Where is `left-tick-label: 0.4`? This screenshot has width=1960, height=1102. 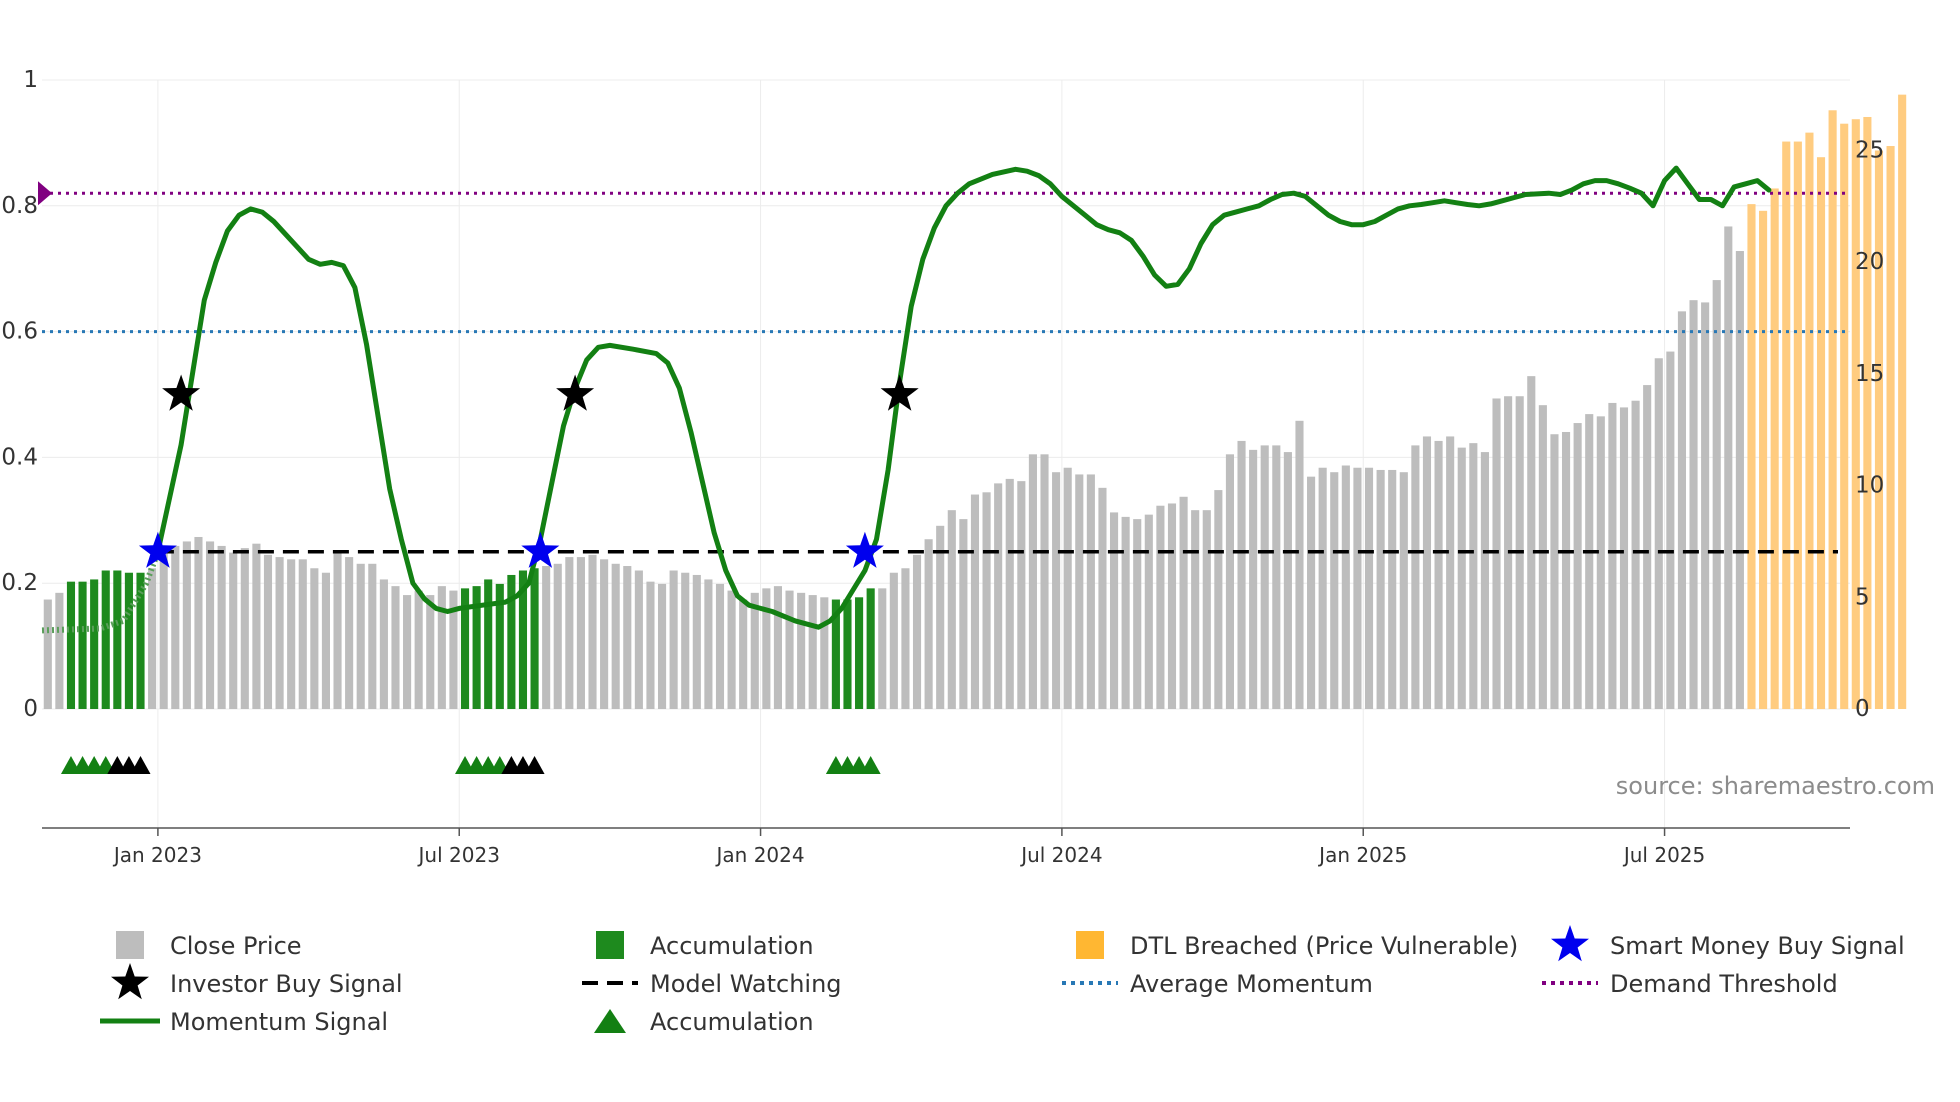 left-tick-label: 0.4 is located at coordinates (19, 457).